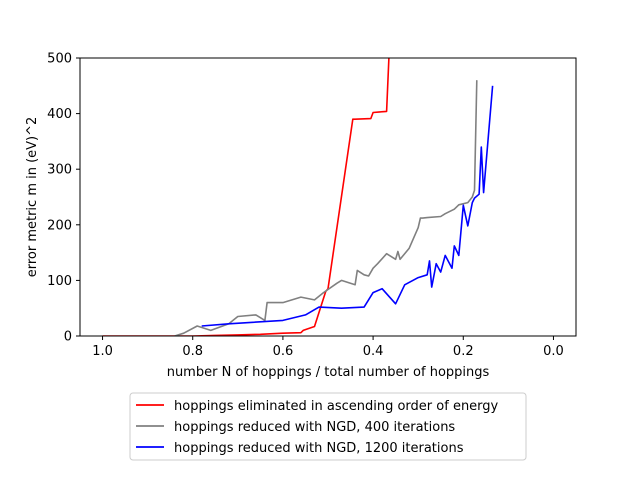 The width and height of the screenshot is (640, 480). Describe the element at coordinates (68, 337) in the screenshot. I see `y-tick-label: 0` at that location.